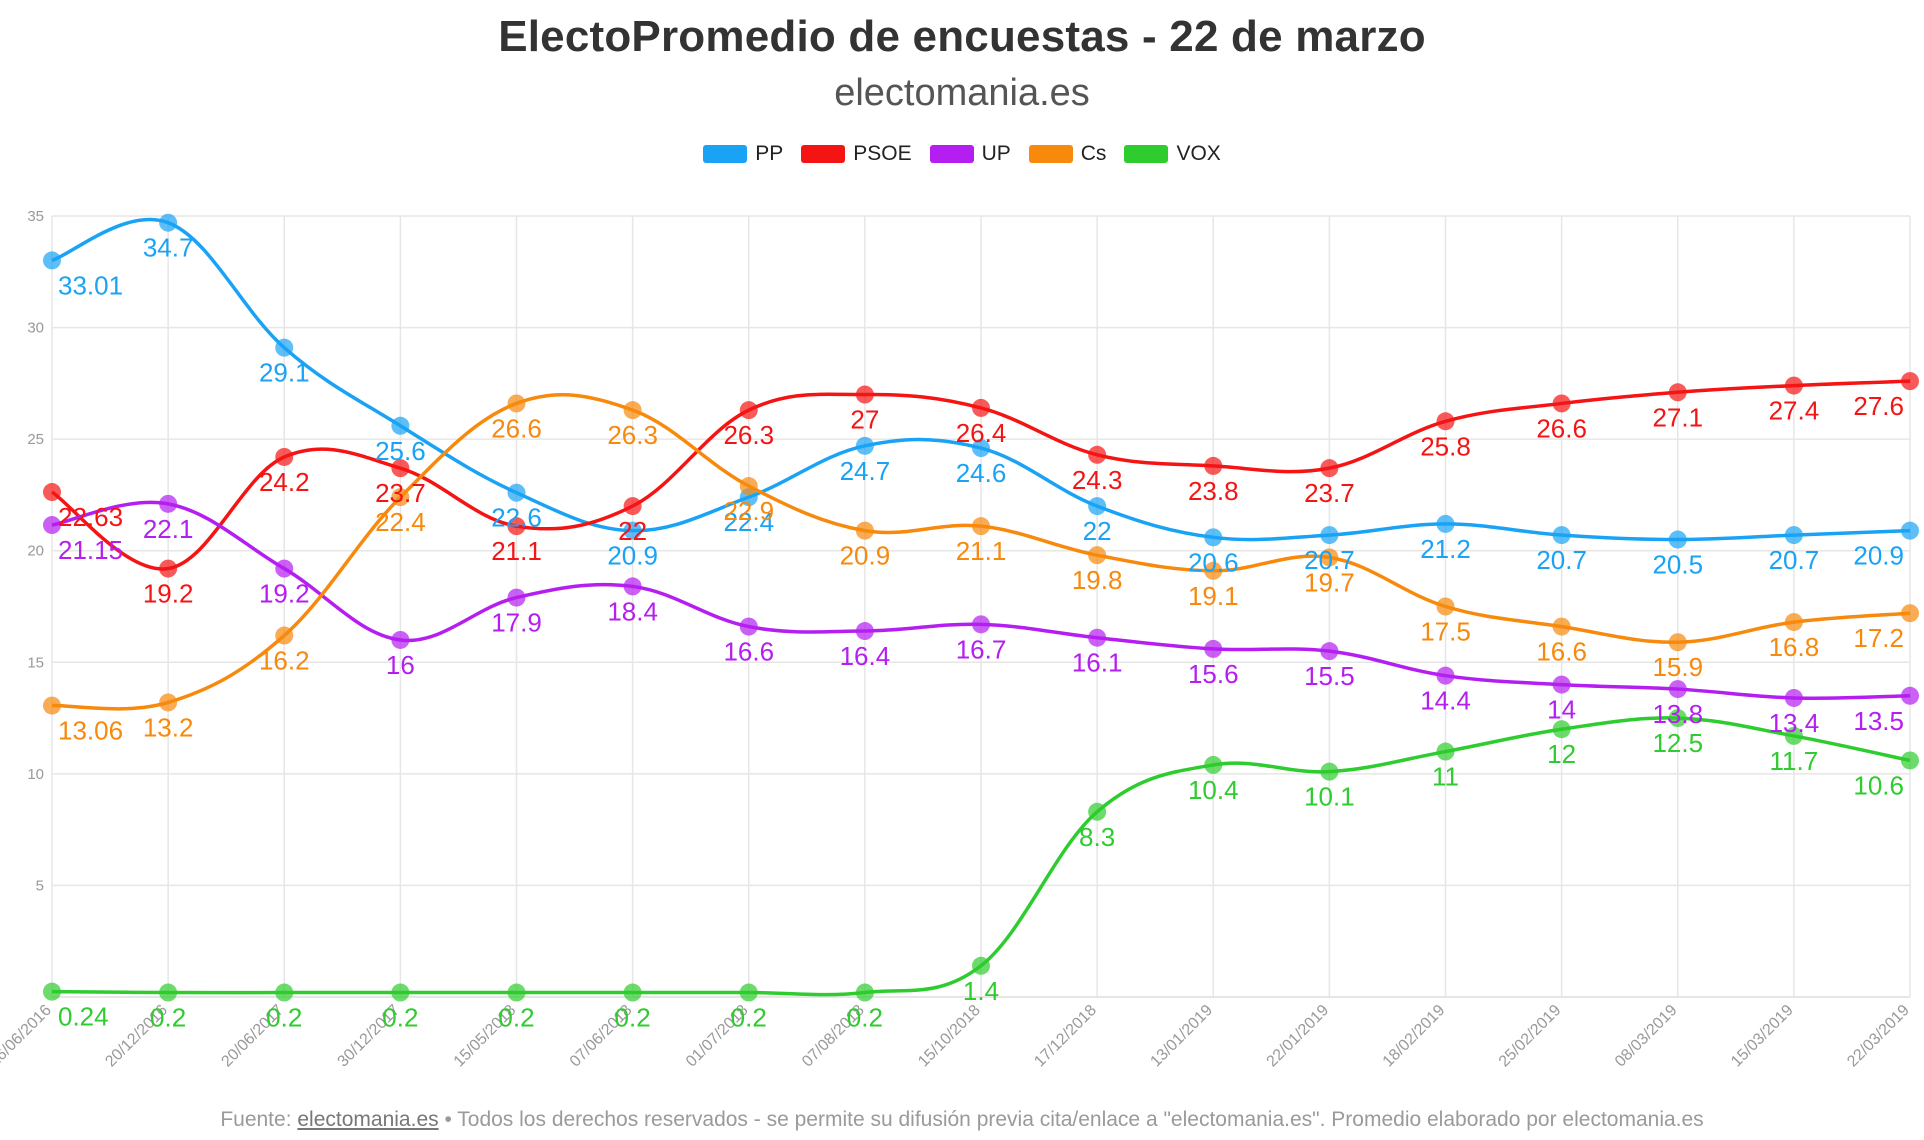 This screenshot has height=1140, width=1924. Describe the element at coordinates (1677, 417) in the screenshot. I see `data-label-psoe: 27.1` at that location.